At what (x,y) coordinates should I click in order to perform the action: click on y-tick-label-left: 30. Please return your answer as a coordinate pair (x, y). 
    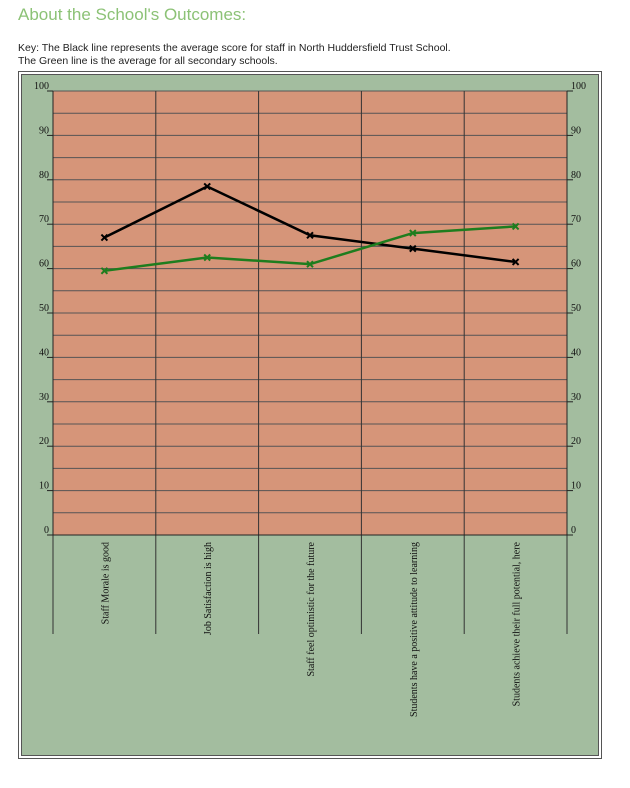
    Looking at the image, I should click on (44, 397).